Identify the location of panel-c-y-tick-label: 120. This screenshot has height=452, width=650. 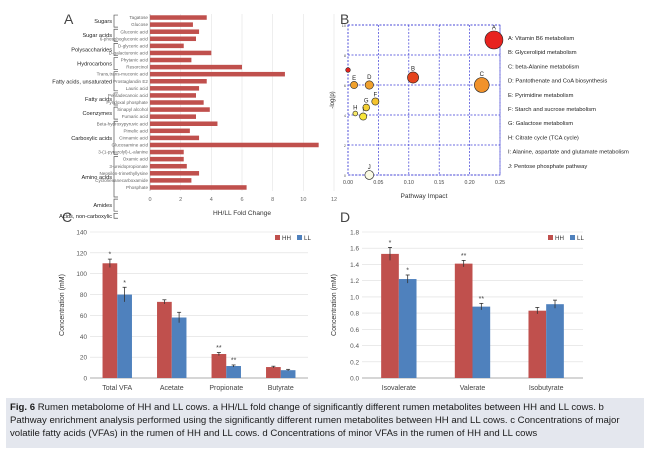
(81, 253).